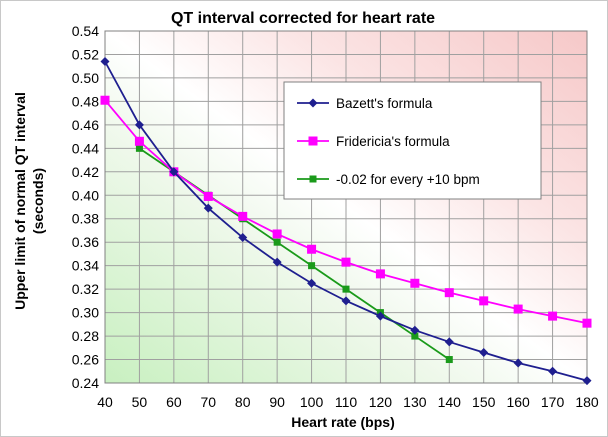  I want to click on chart-title: QT interval corrected for heart rate, so click(303, 18).